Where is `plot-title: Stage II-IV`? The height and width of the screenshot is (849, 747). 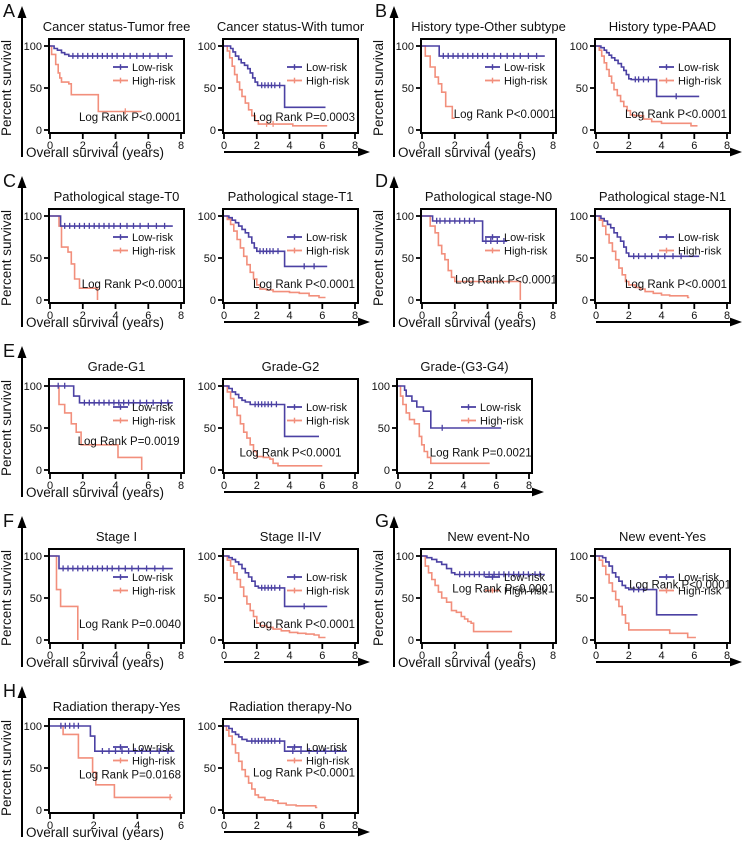
plot-title: Stage II-IV is located at coordinates (291, 536).